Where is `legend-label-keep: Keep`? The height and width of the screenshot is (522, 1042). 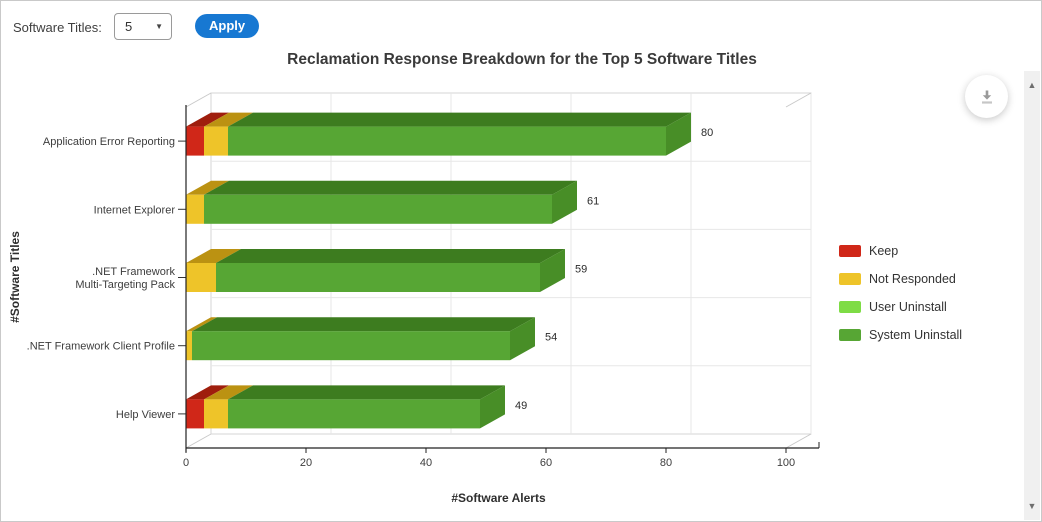 legend-label-keep: Keep is located at coordinates (884, 250).